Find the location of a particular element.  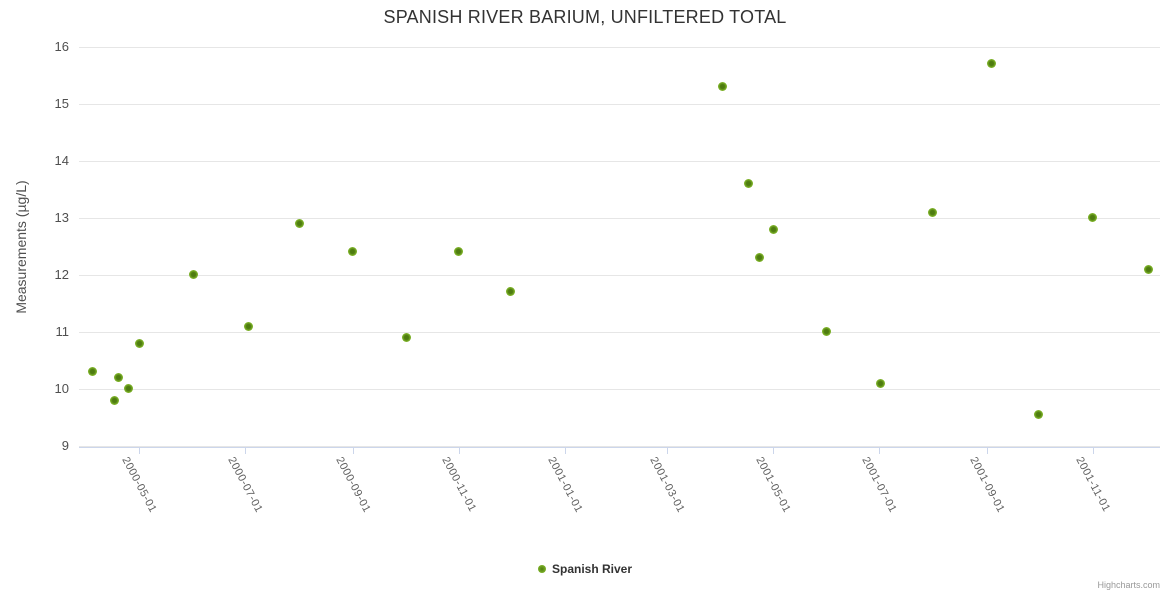

y-axis-tick-label: 9 is located at coordinates (65, 445).